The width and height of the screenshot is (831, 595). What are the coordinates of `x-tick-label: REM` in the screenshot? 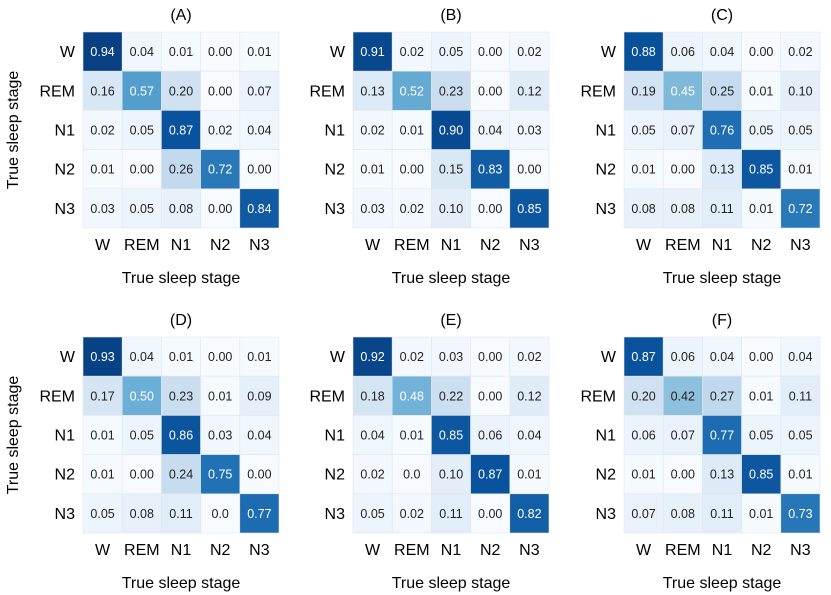 It's located at (142, 245).